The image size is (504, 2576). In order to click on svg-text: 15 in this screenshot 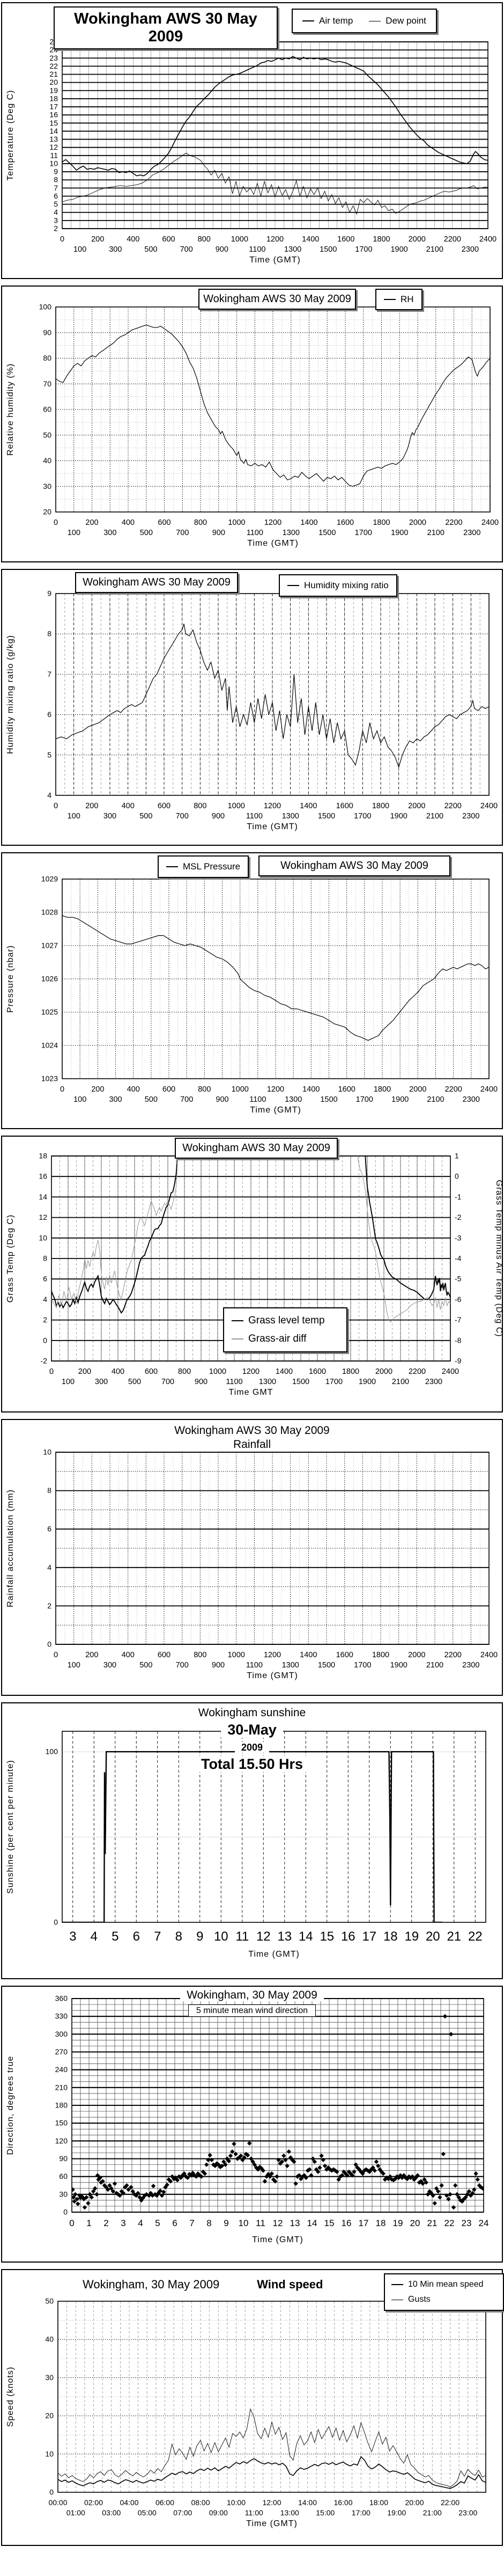, I will do `click(327, 1936)`.